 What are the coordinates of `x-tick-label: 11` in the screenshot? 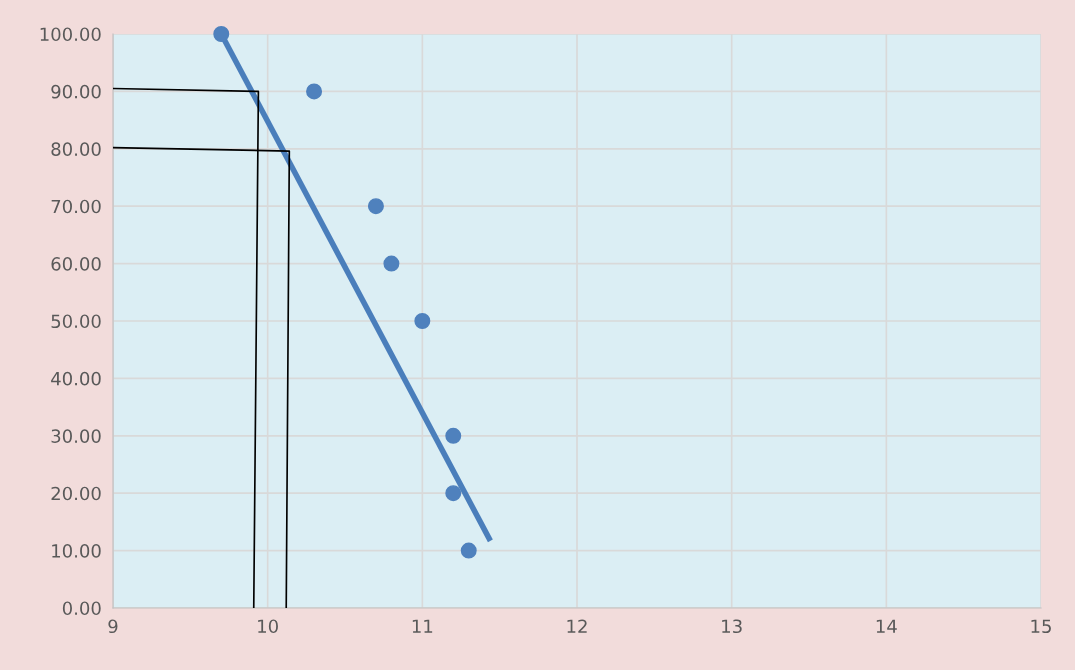 It's located at (422, 626).